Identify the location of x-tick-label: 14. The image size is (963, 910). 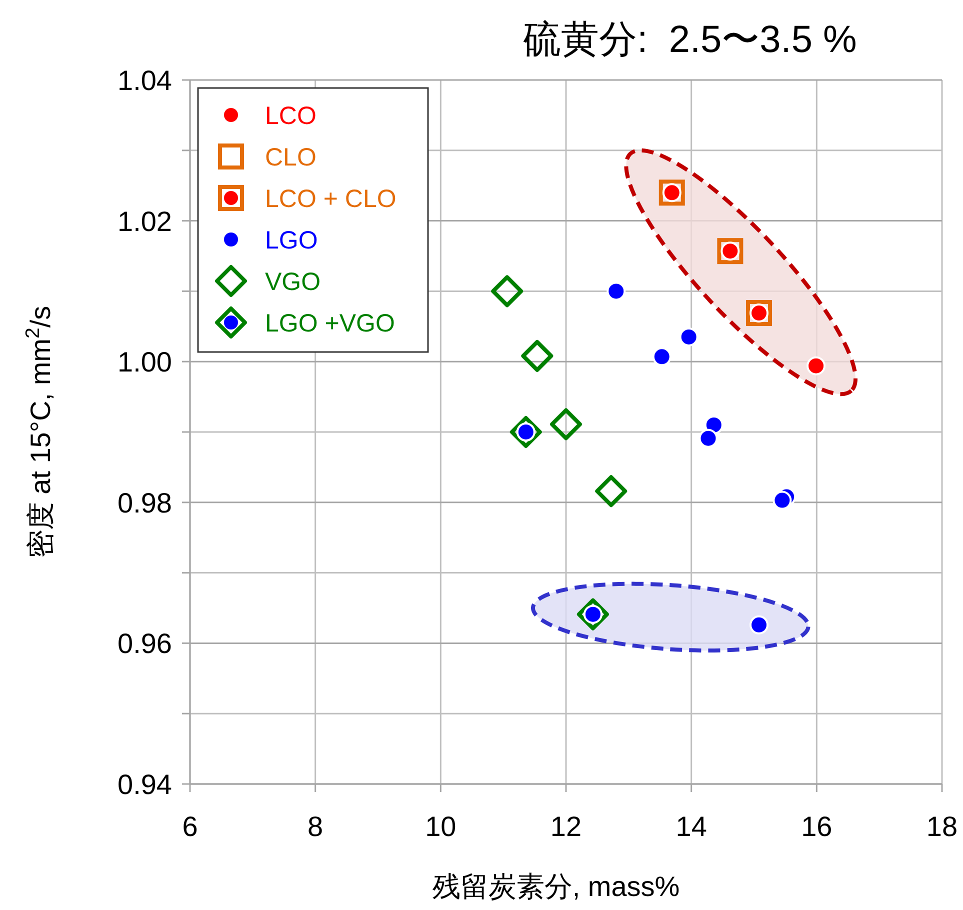
(691, 826).